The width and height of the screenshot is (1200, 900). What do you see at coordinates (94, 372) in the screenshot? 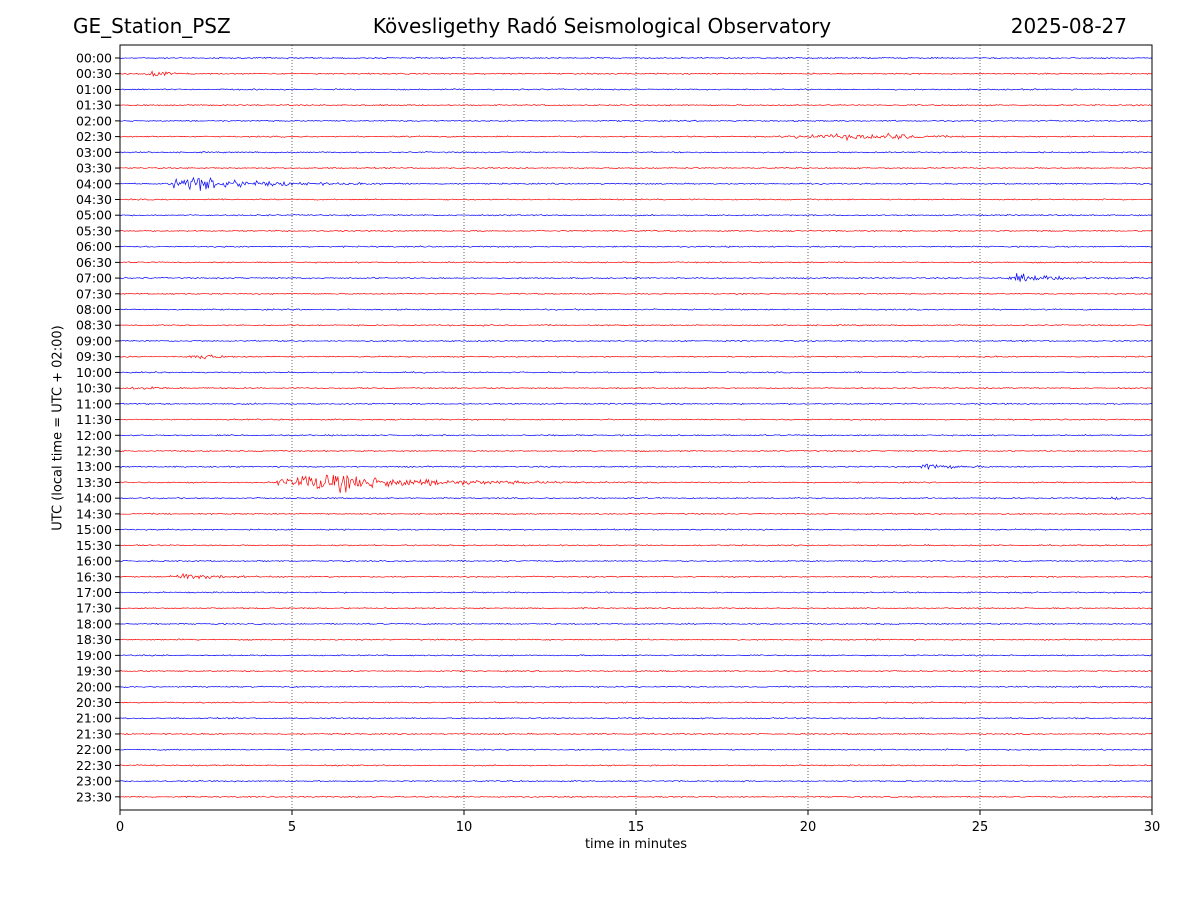
I see `y-tick-label: 10:00` at bounding box center [94, 372].